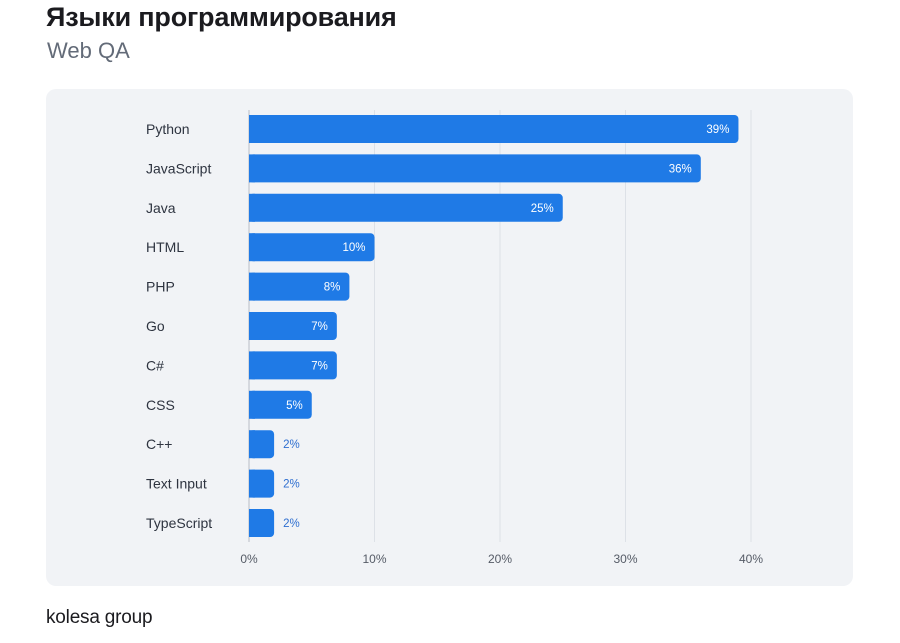 The width and height of the screenshot is (900, 643). What do you see at coordinates (155, 326) in the screenshot?
I see `category-label: Go` at bounding box center [155, 326].